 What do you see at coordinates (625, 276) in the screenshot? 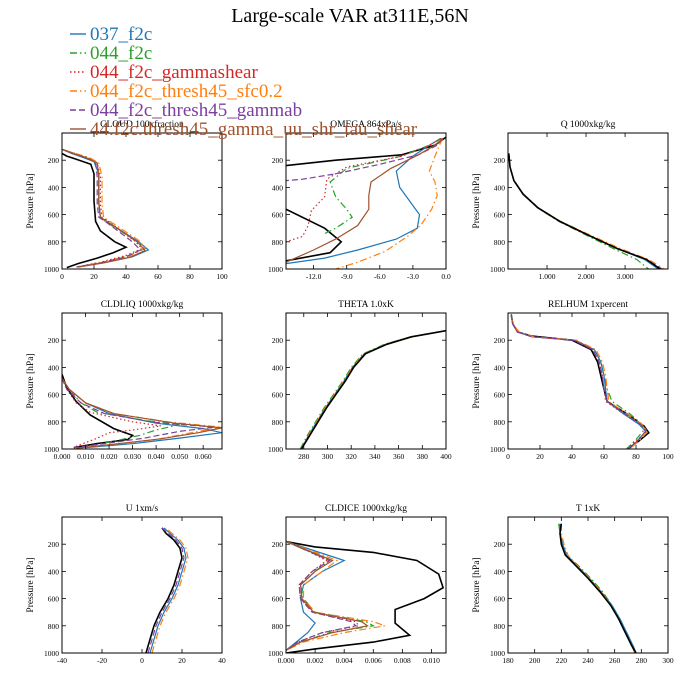
I see `x-tick-label: 3.000` at bounding box center [625, 276].